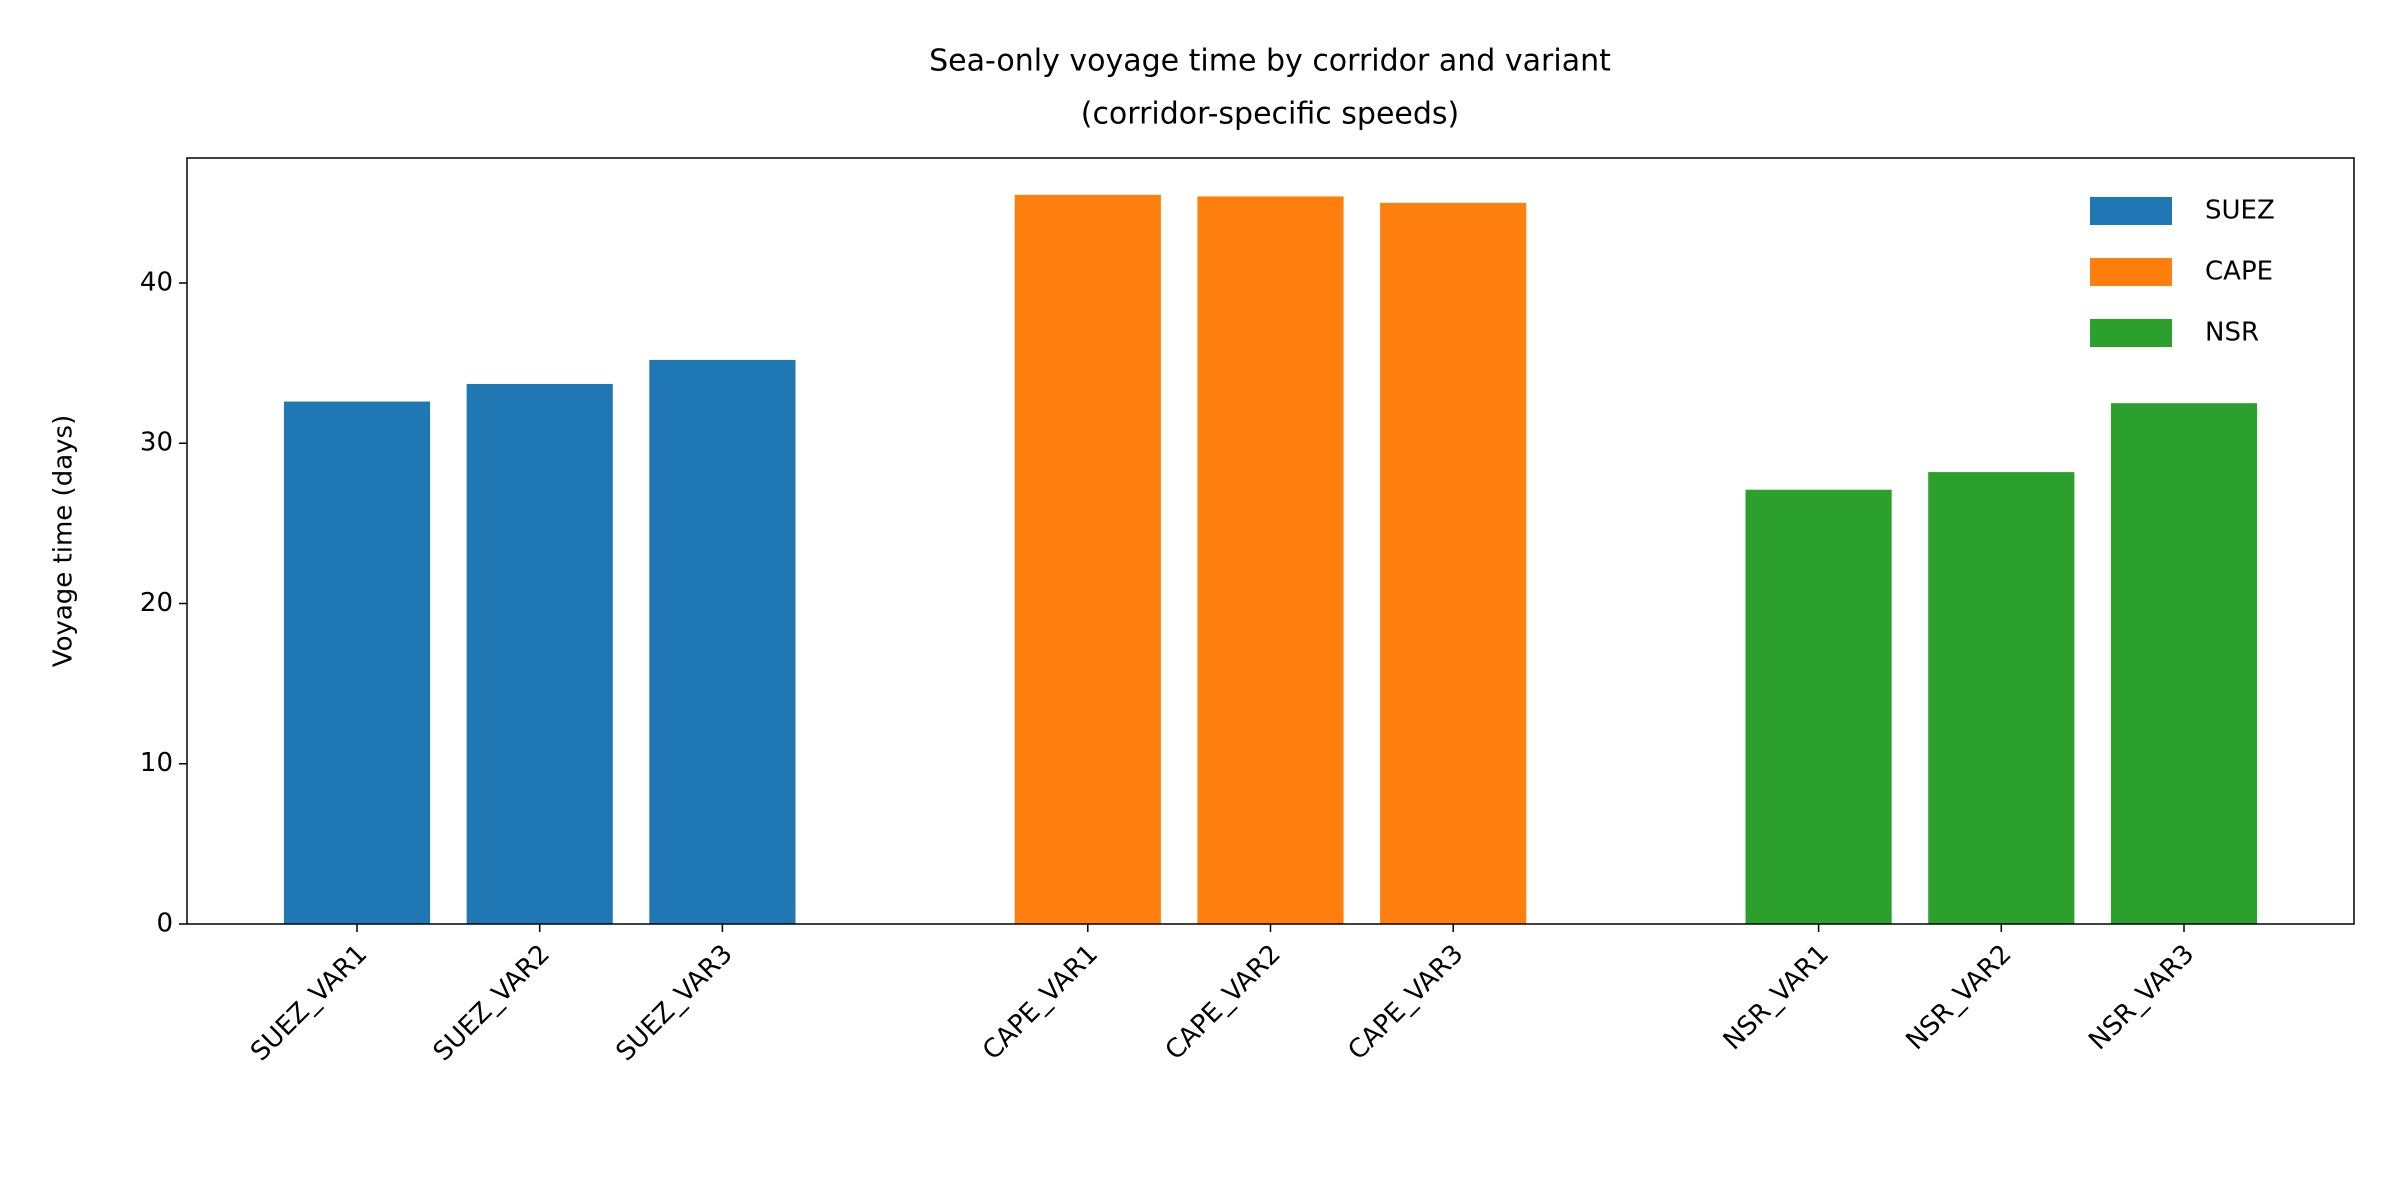 This screenshot has height=1200, width=2400. I want to click on y-tick-label: 20, so click(156, 603).